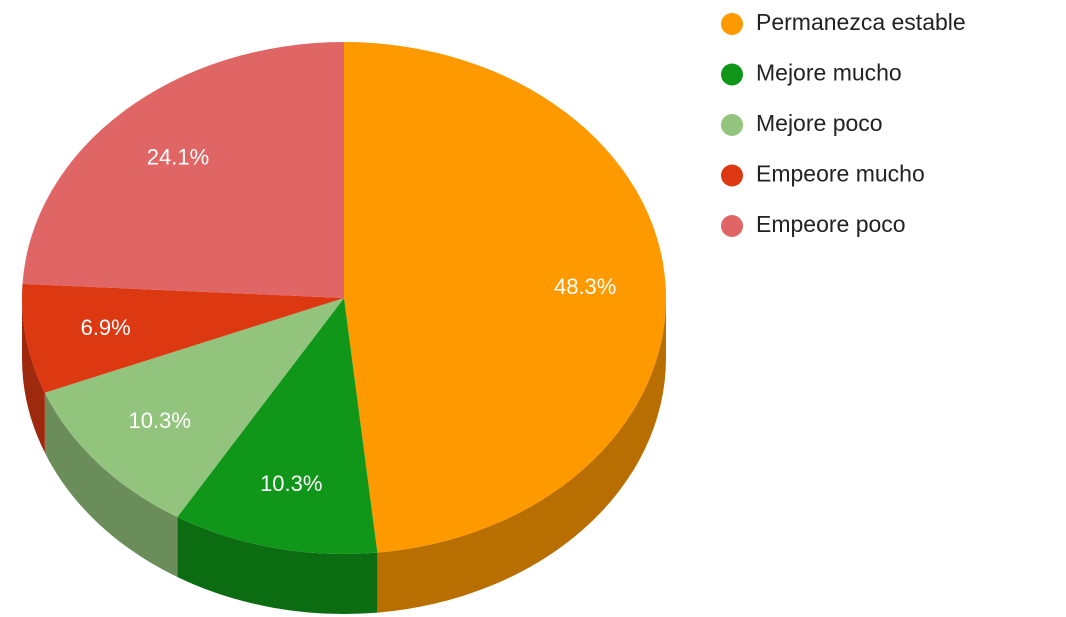 This screenshot has width=1066, height=617. I want to click on legend-label: Empeore mucho, so click(840, 174).